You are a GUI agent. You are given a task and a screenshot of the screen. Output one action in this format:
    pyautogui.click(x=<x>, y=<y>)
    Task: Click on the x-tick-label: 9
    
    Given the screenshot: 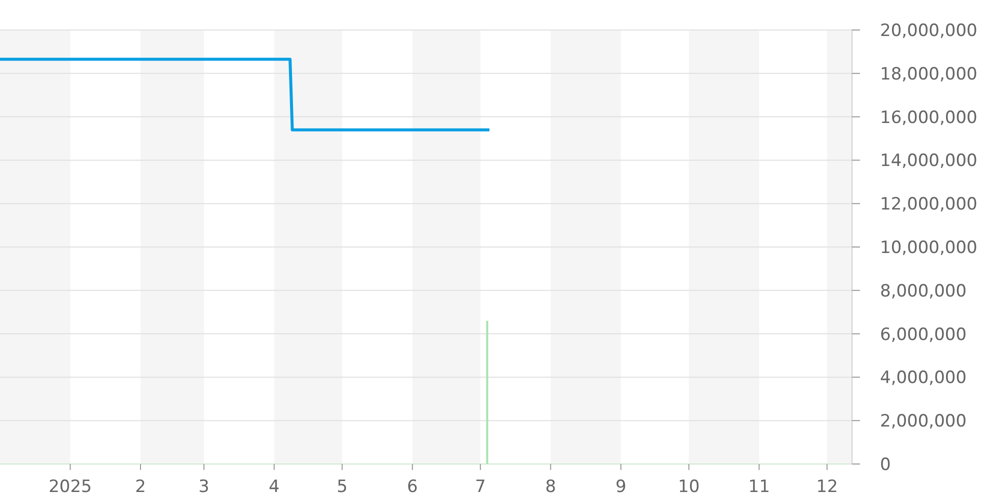 What is the action you would take?
    pyautogui.click(x=620, y=487)
    